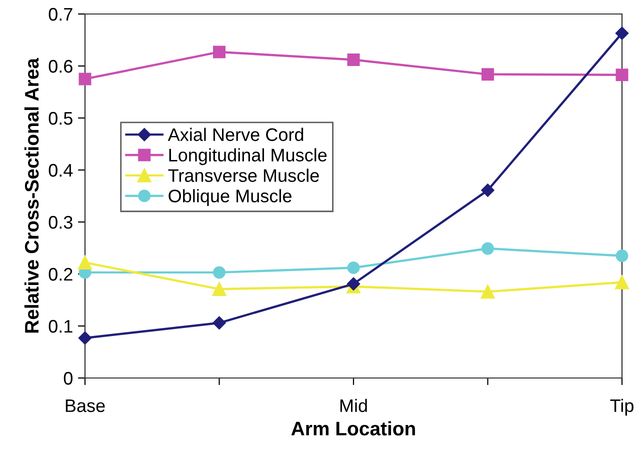 The image size is (641, 450). Describe the element at coordinates (60, 222) in the screenshot. I see `y-tick-label: 0.3` at that location.